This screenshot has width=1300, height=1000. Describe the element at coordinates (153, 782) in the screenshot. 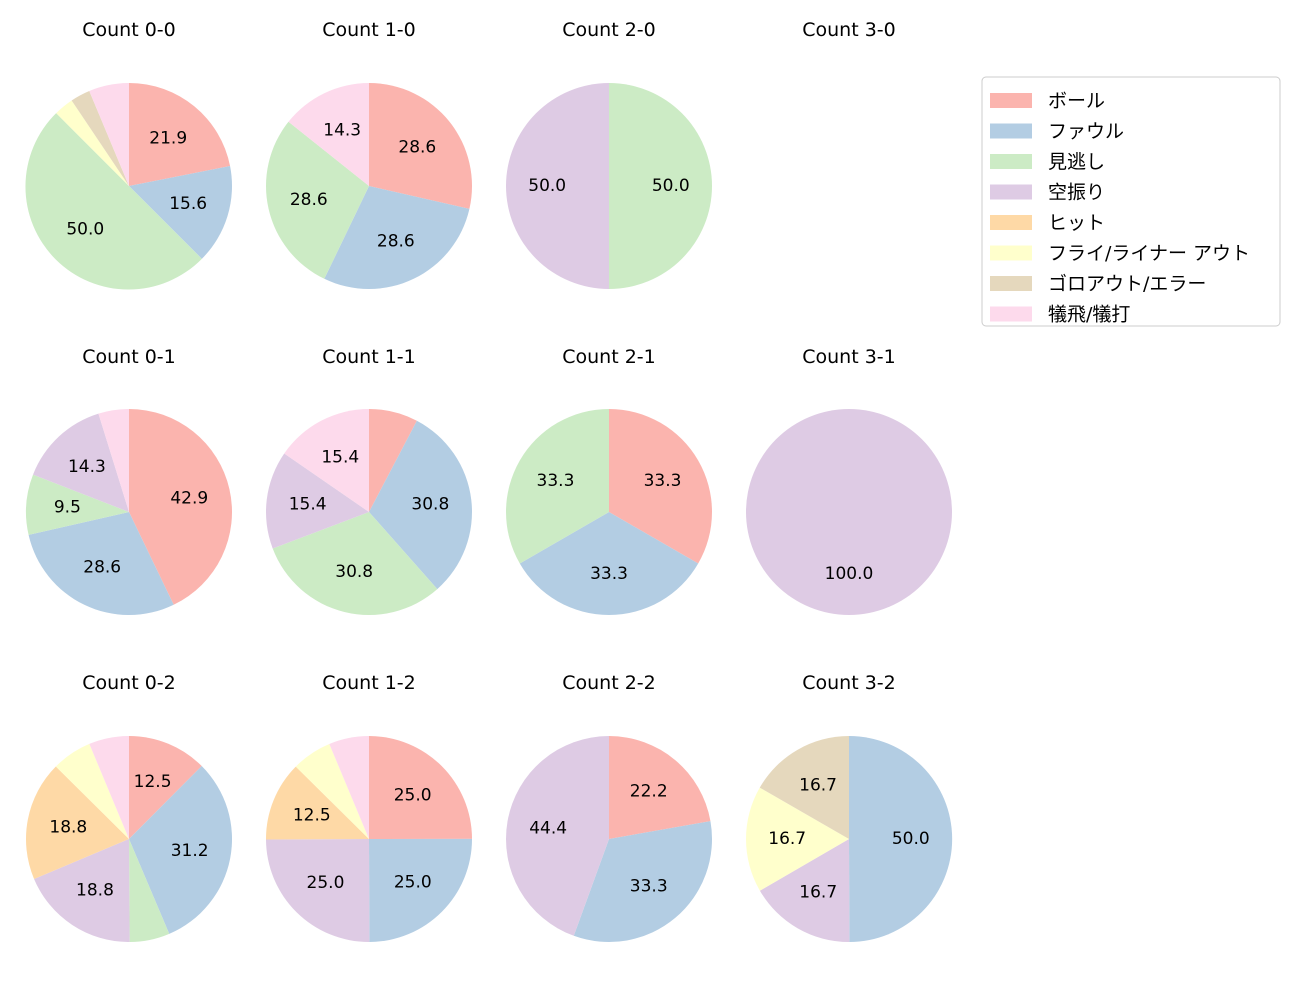

I see `pie-8-label-0: 12.5` at that location.